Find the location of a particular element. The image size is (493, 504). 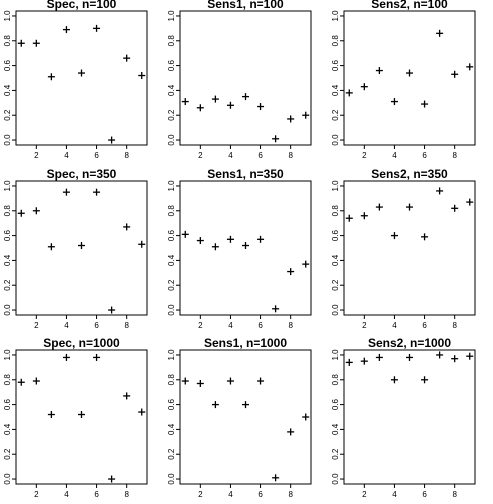

scatter-panel-3: Sens2, n=100 0.0 0.2 0.4 0.6 0.8 1.0 2 4 6 8 is located at coordinates (403, 80).